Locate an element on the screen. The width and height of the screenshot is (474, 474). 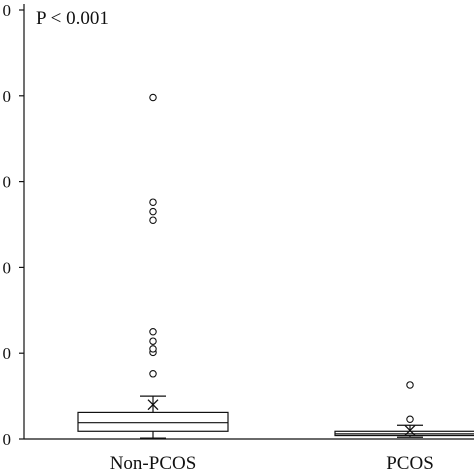
iqr-box is located at coordinates (153, 421).